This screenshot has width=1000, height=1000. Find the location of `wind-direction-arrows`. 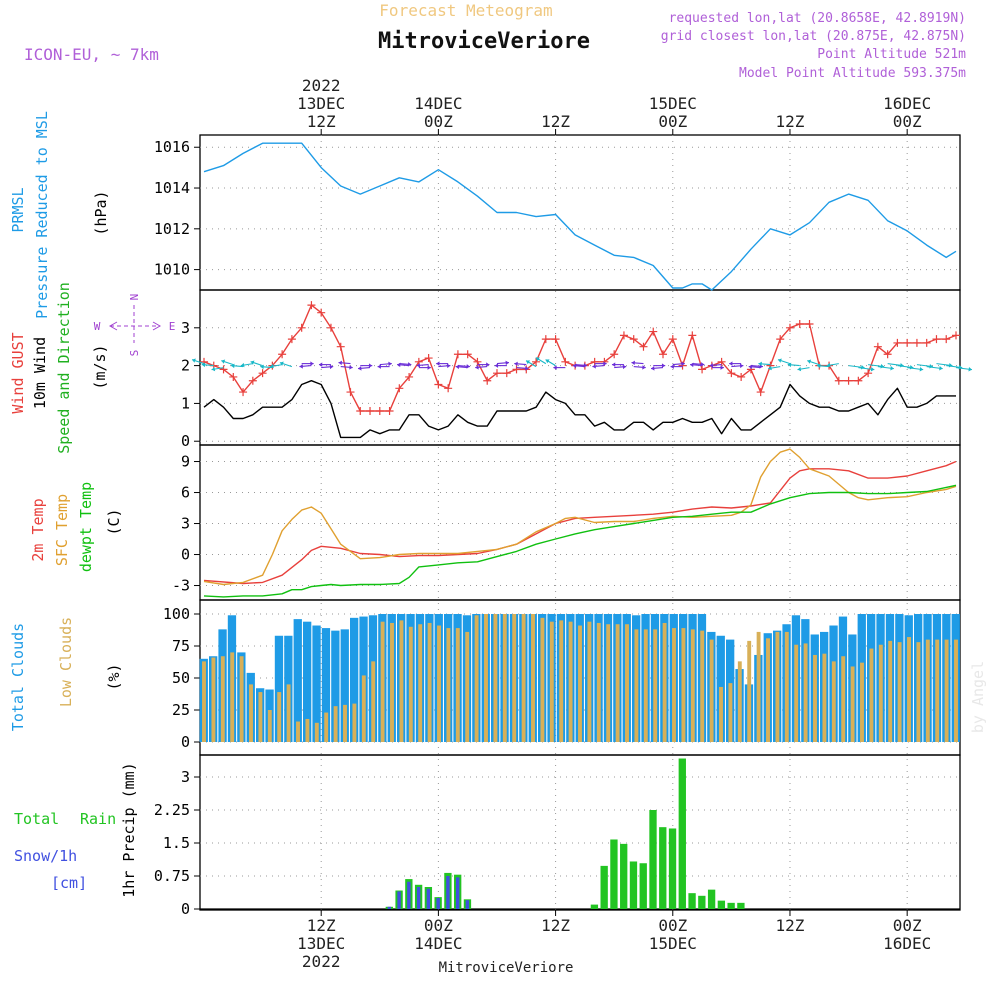

wind-direction-arrows is located at coordinates (582, 364).